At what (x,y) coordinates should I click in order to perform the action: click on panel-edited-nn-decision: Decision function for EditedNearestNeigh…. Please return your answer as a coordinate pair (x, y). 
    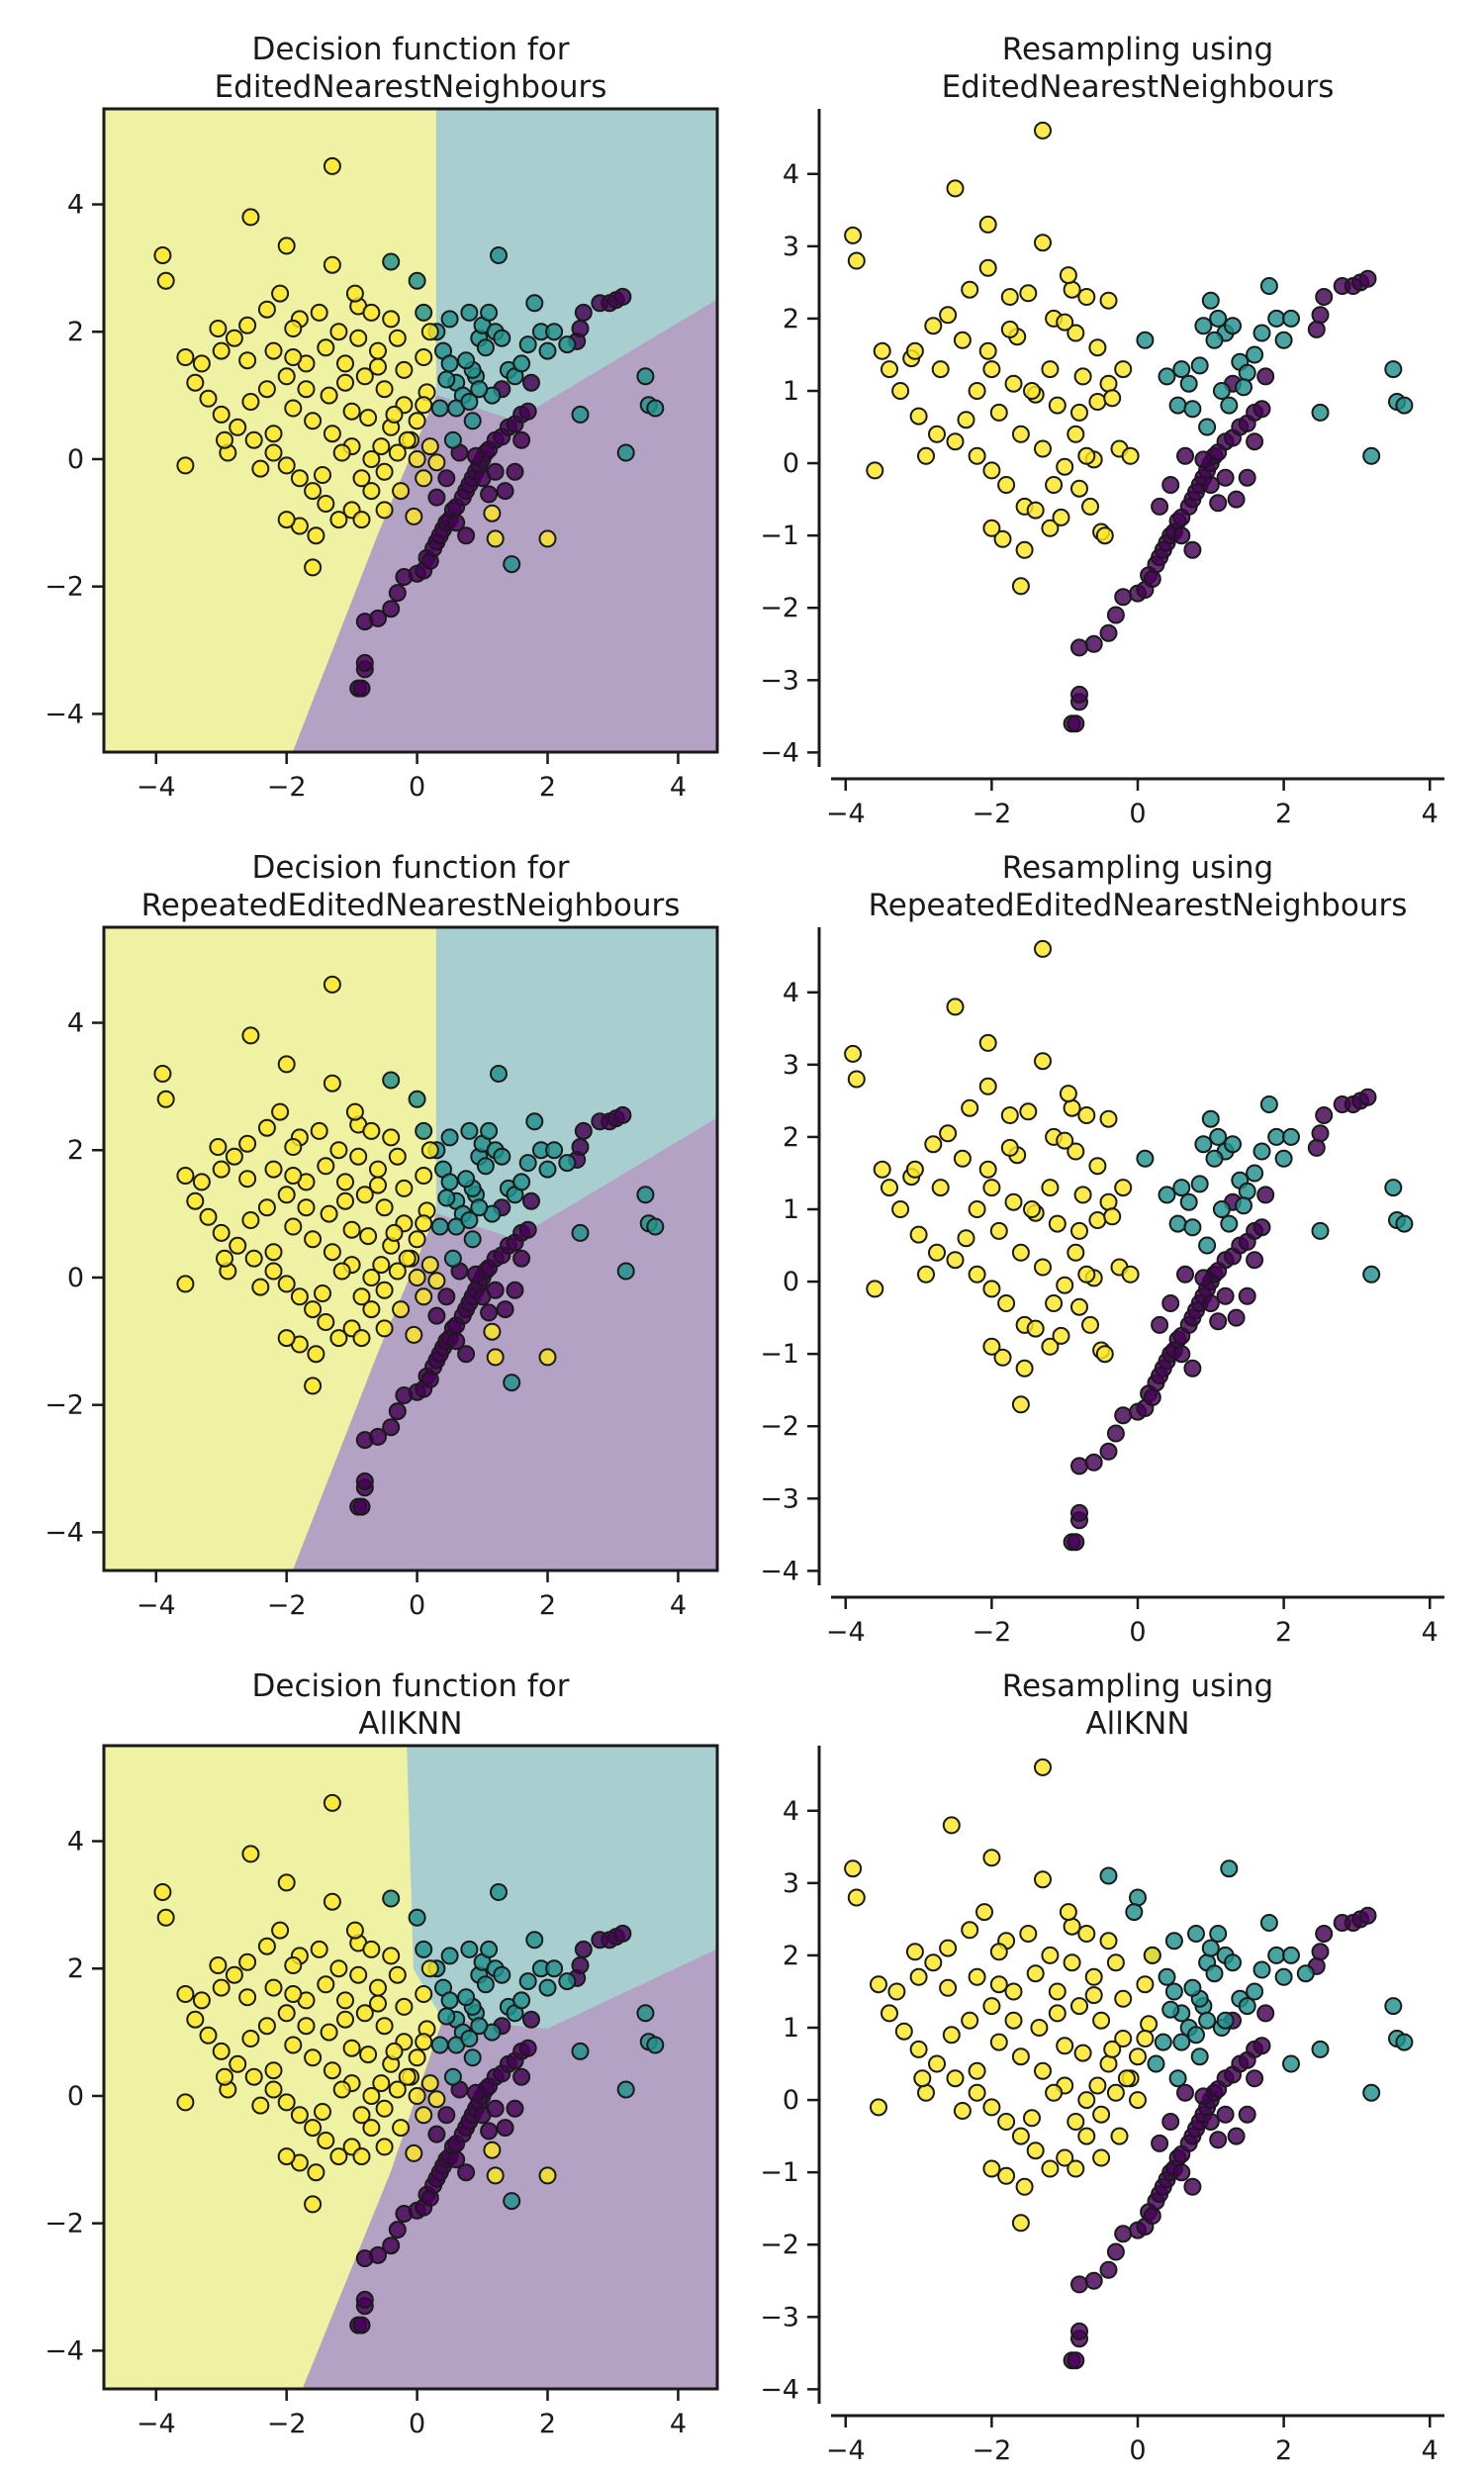
    Looking at the image, I should click on (382, 418).